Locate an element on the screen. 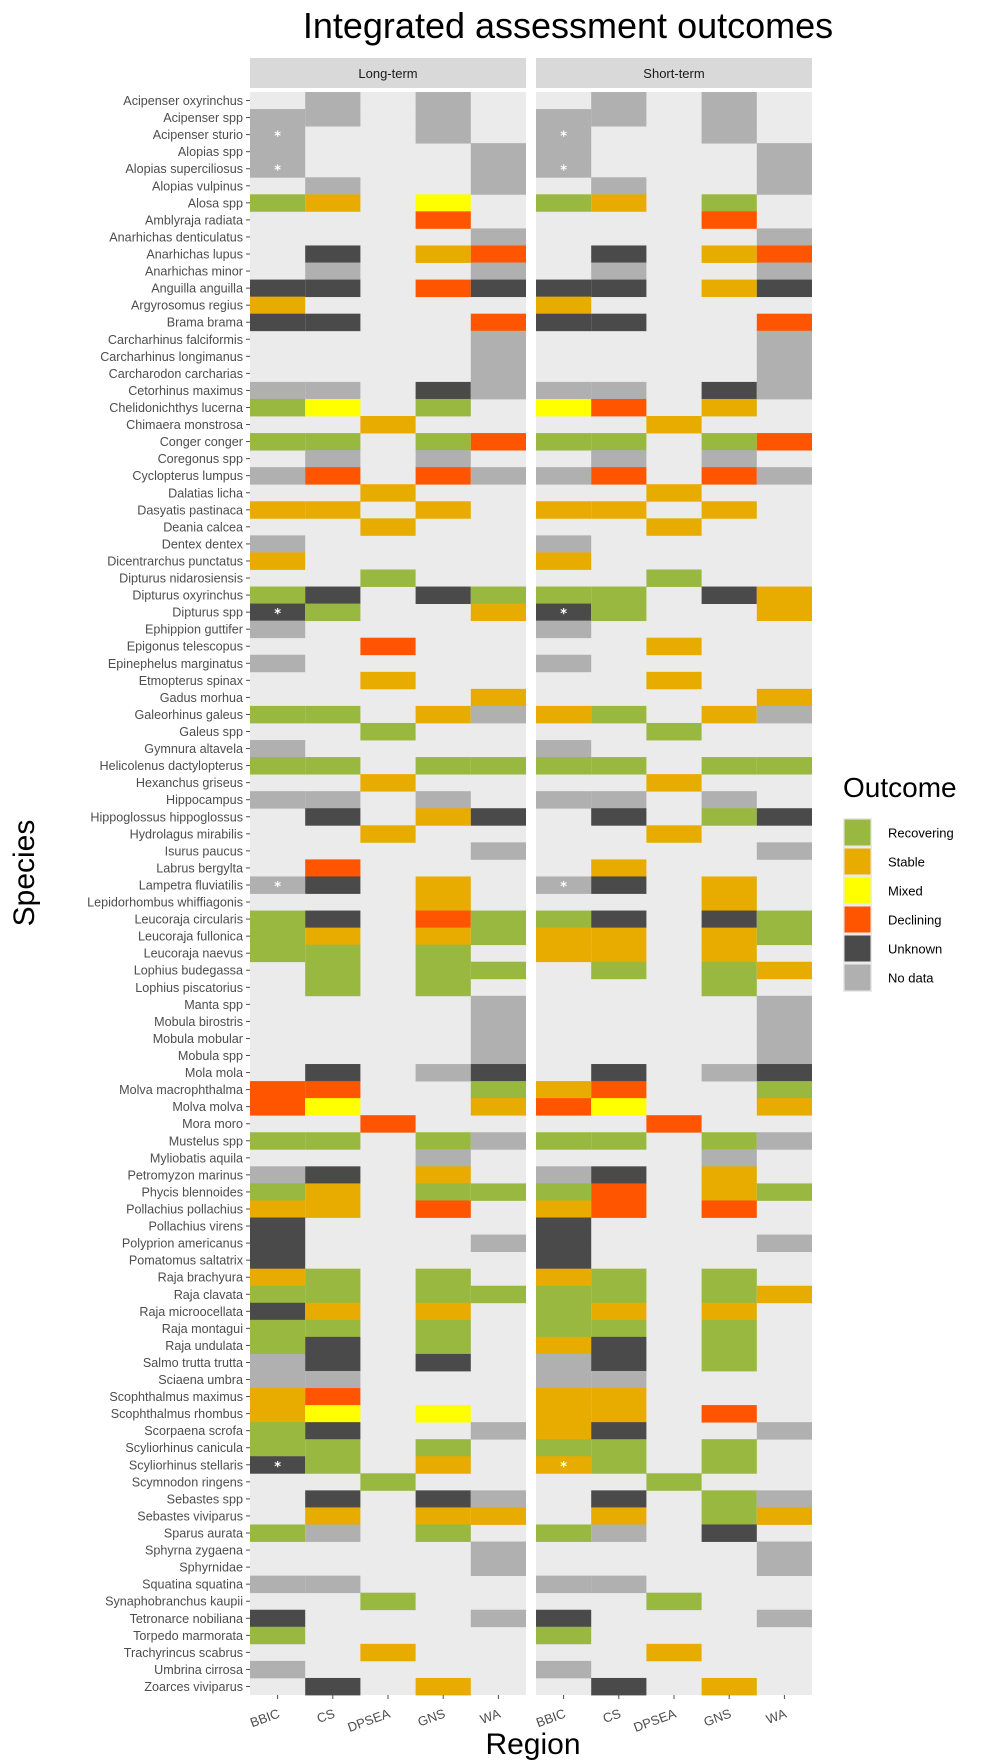 Image resolution: width=1007 pixels, height=1764 pixels. y-tick-label: Etmopterus spinax is located at coordinates (191, 681).